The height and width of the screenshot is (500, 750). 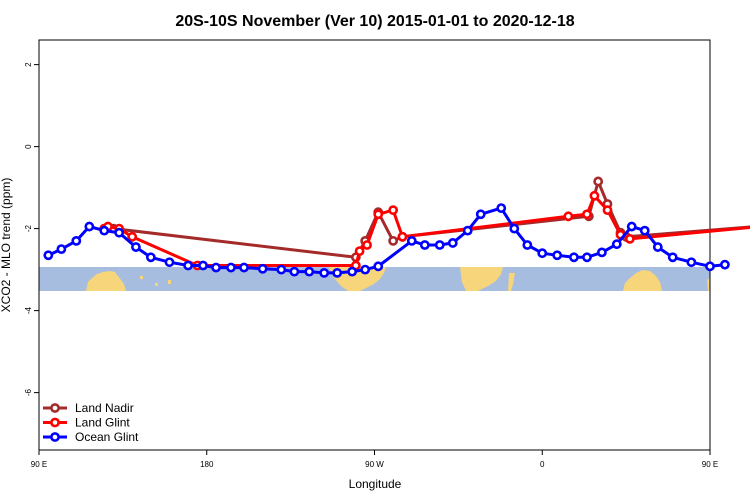 I want to click on y-tick-label-2: -2, so click(x=28, y=228).